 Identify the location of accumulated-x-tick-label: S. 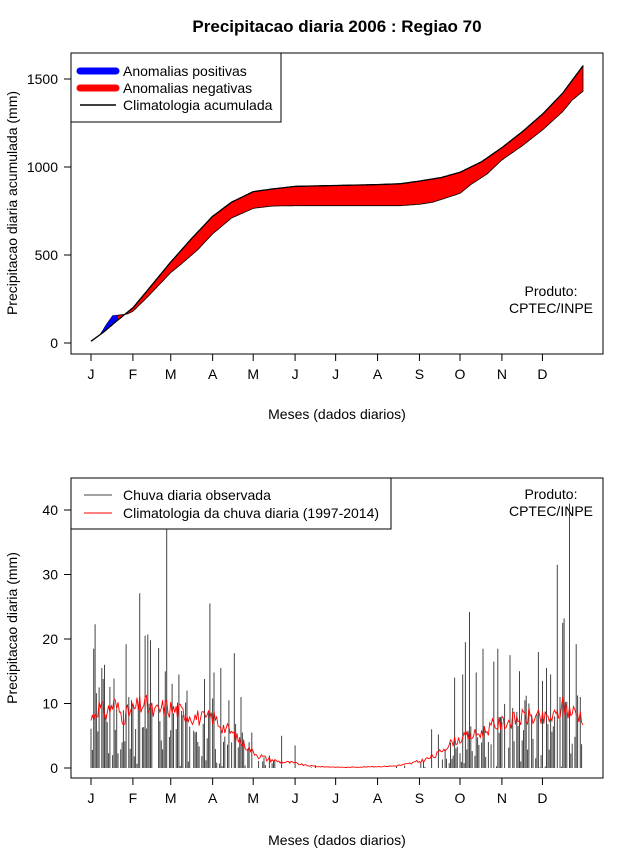
(419, 374).